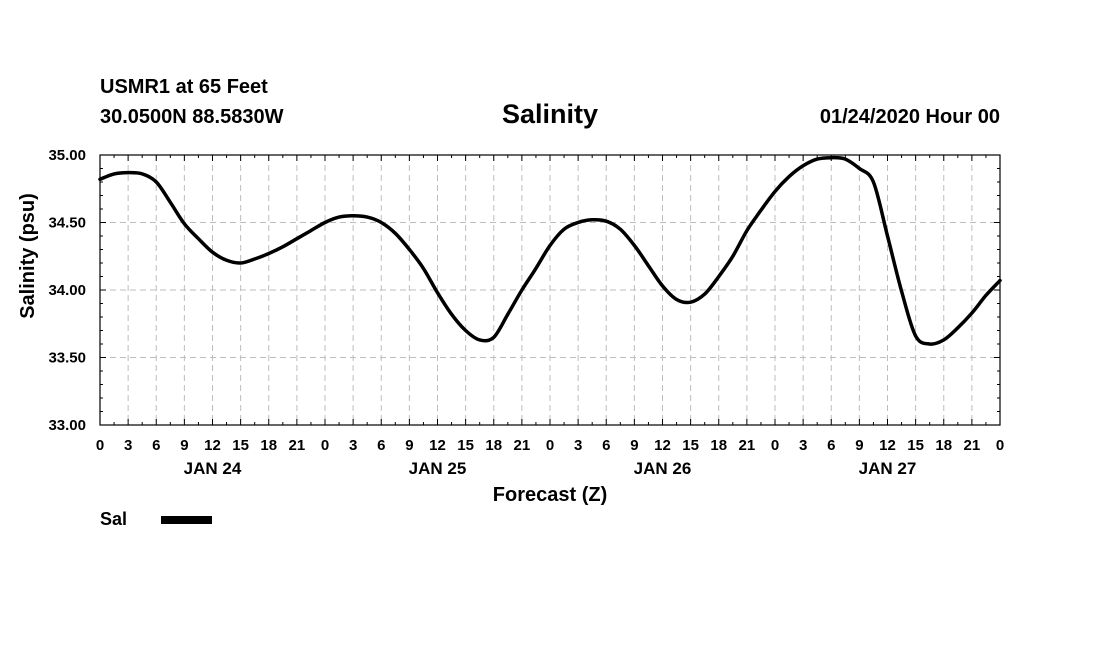  I want to click on station-name: USMR1 at 65 Feet, so click(184, 87).